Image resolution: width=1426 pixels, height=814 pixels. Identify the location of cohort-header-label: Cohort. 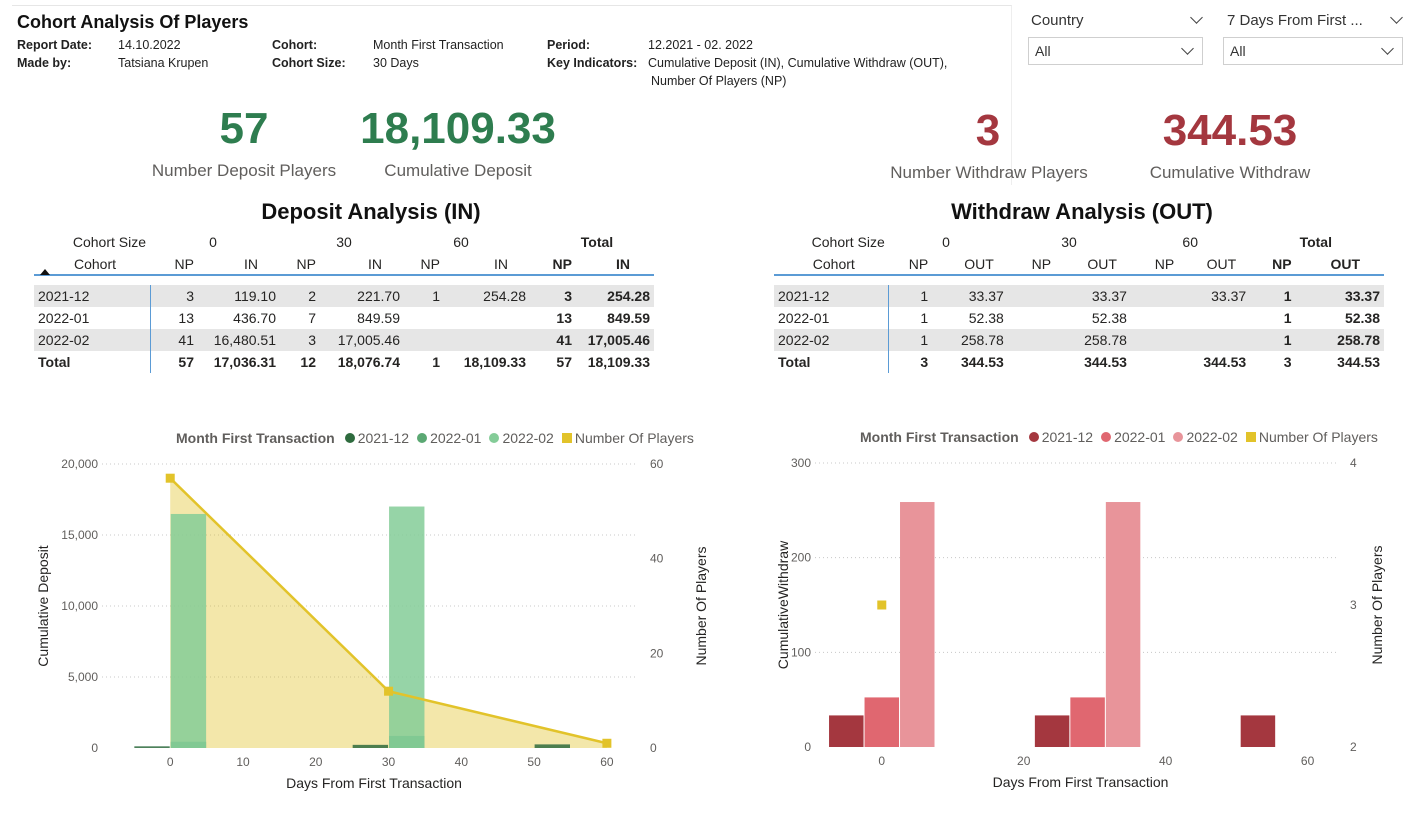
(94, 263).